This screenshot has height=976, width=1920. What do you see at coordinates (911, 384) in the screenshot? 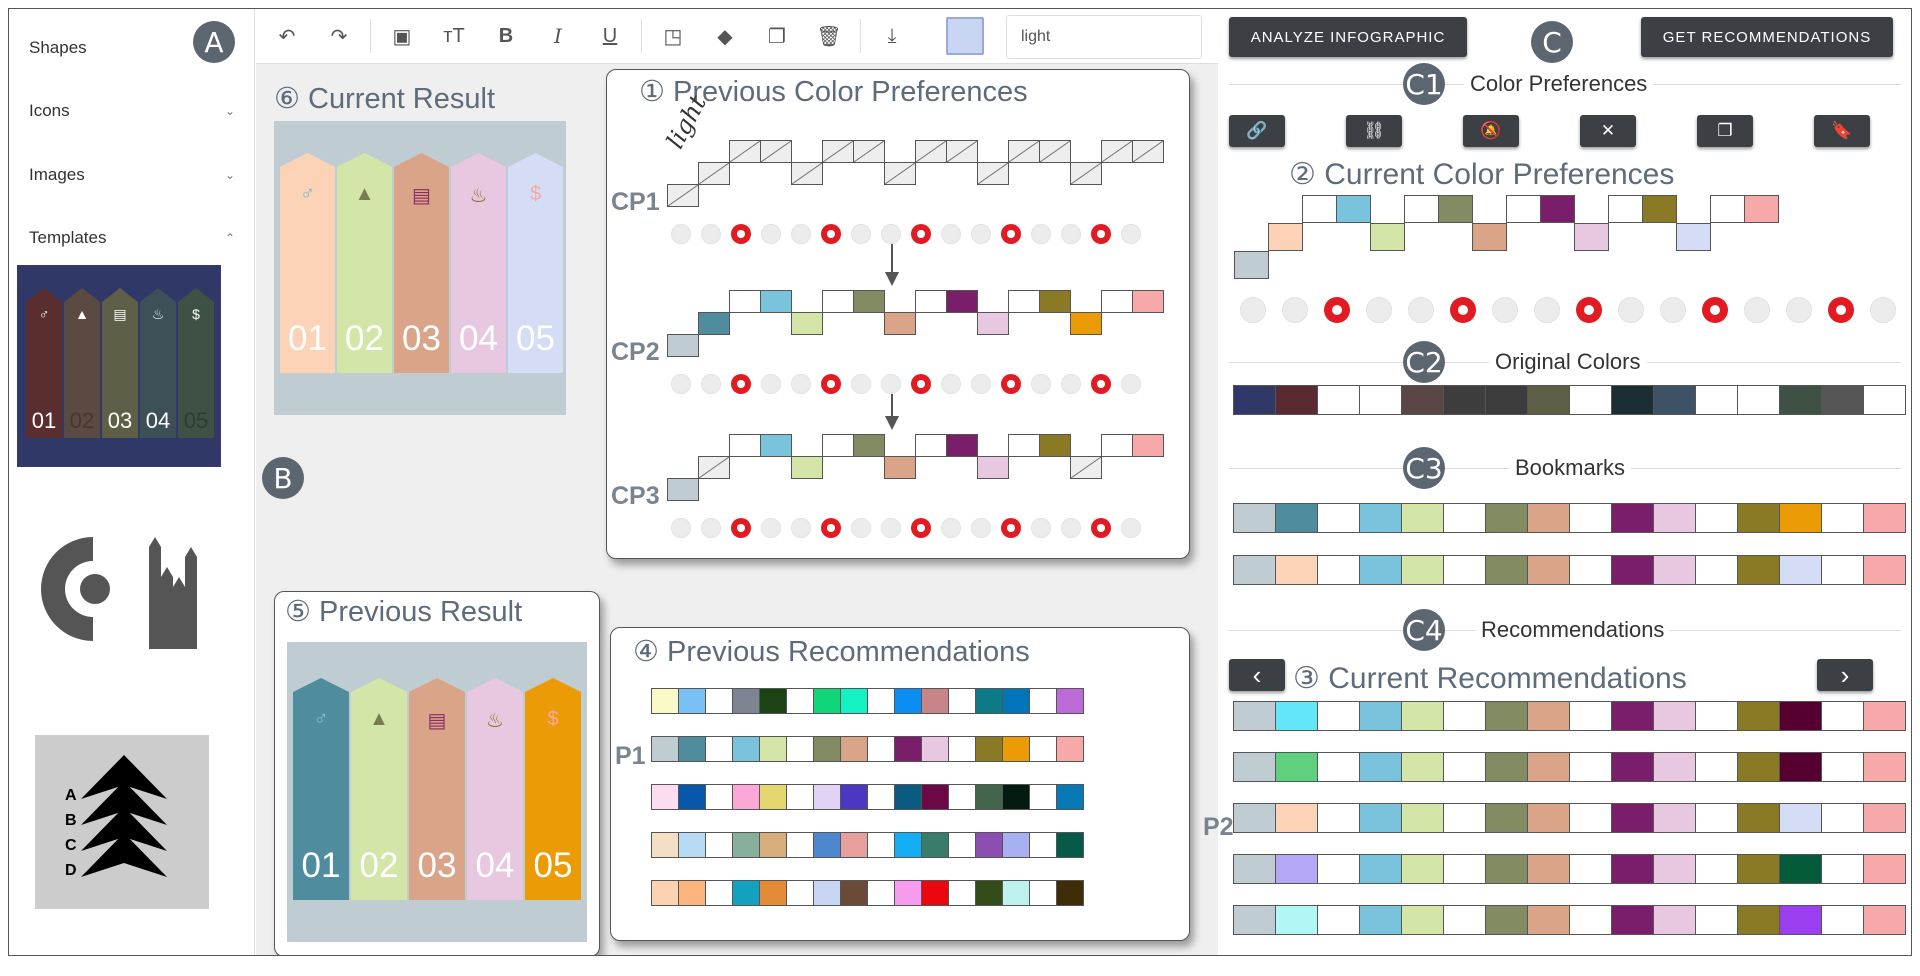
I see `dot-row` at bounding box center [911, 384].